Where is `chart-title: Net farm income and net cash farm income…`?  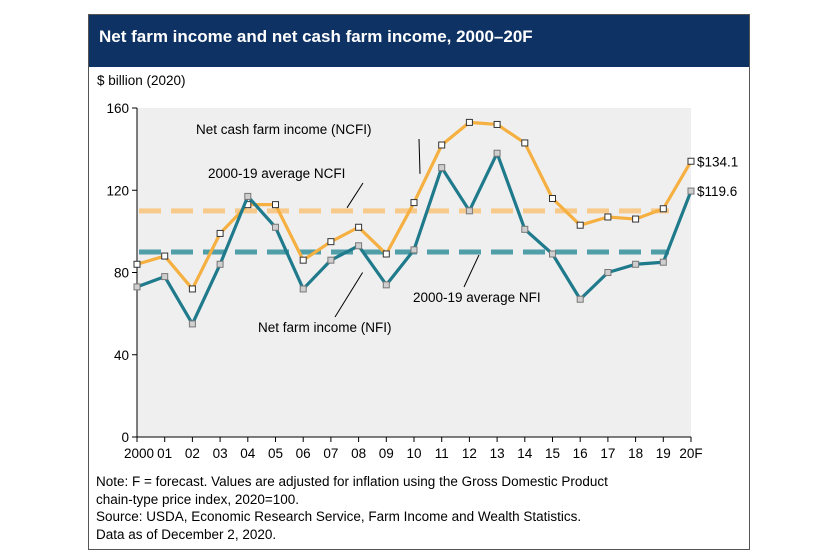 chart-title: Net farm income and net cash farm income… is located at coordinates (316, 36).